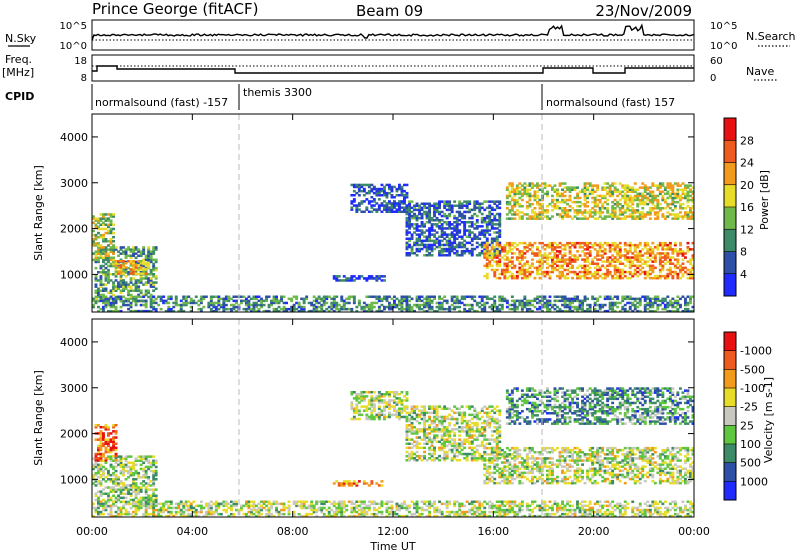 This screenshot has width=800, height=554. Describe the element at coordinates (400, 35) in the screenshot. I see `noise-panel: N.Sky 10^5 10^0 10^5 10^0 N.Search` at that location.